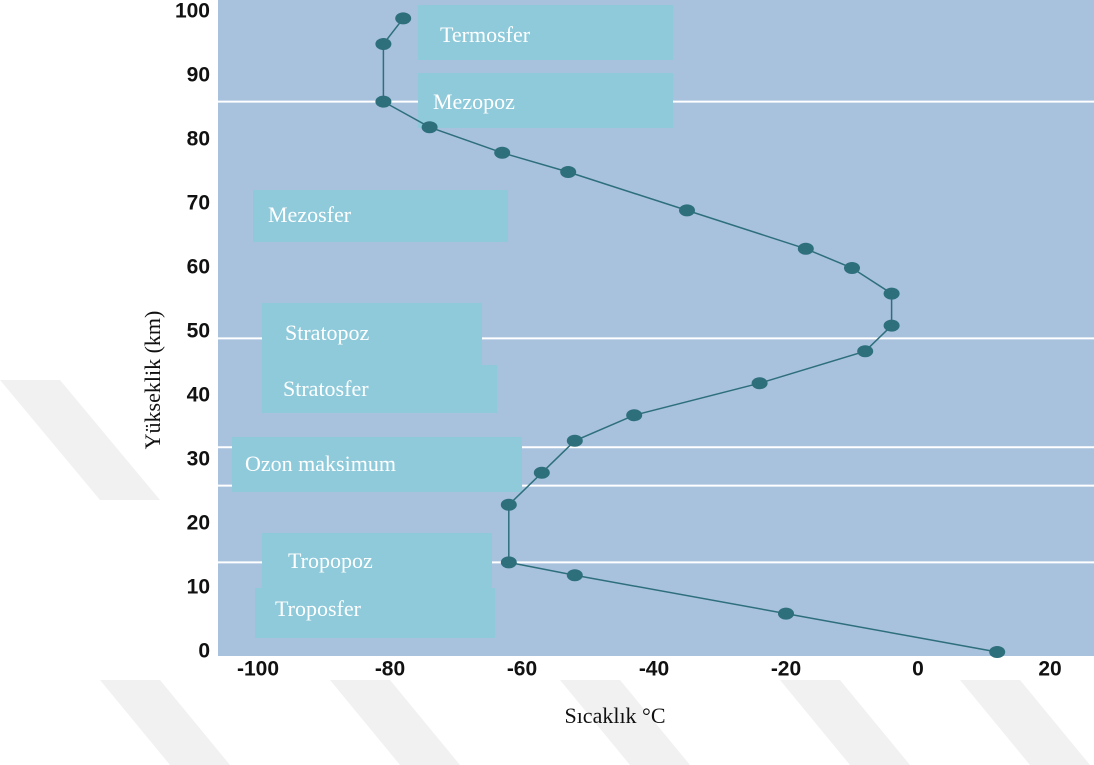 The image size is (1094, 765). I want to click on y-tick-label: 60, so click(198, 267).